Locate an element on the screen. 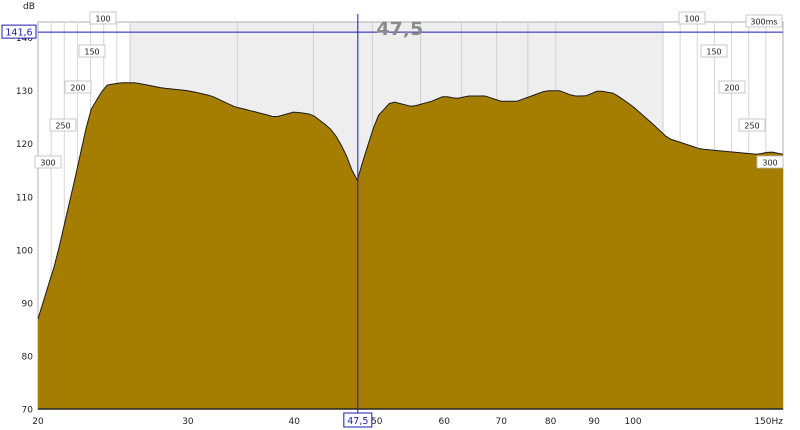  x-tick-label: 50 is located at coordinates (377, 422).